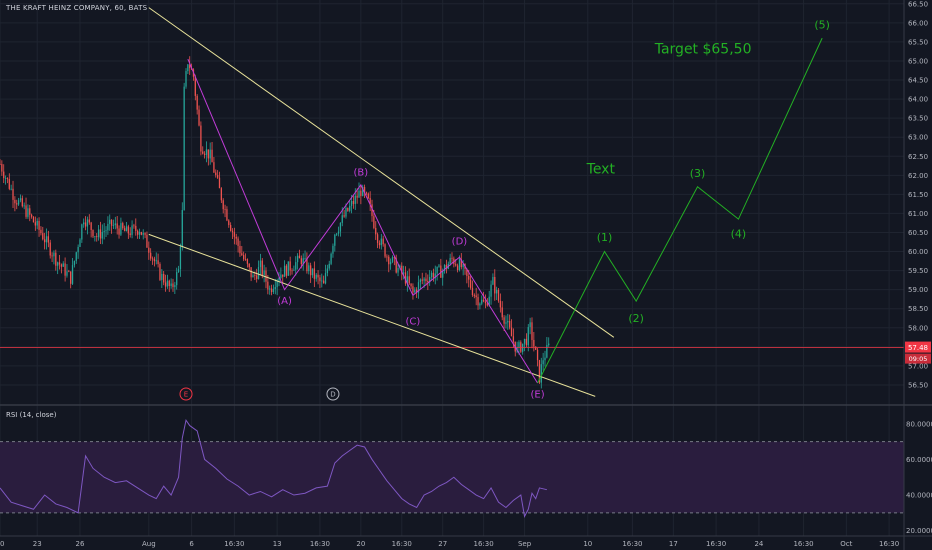 This screenshot has height=550, width=932. I want to click on price-tick-label: 59.50, so click(918, 271).